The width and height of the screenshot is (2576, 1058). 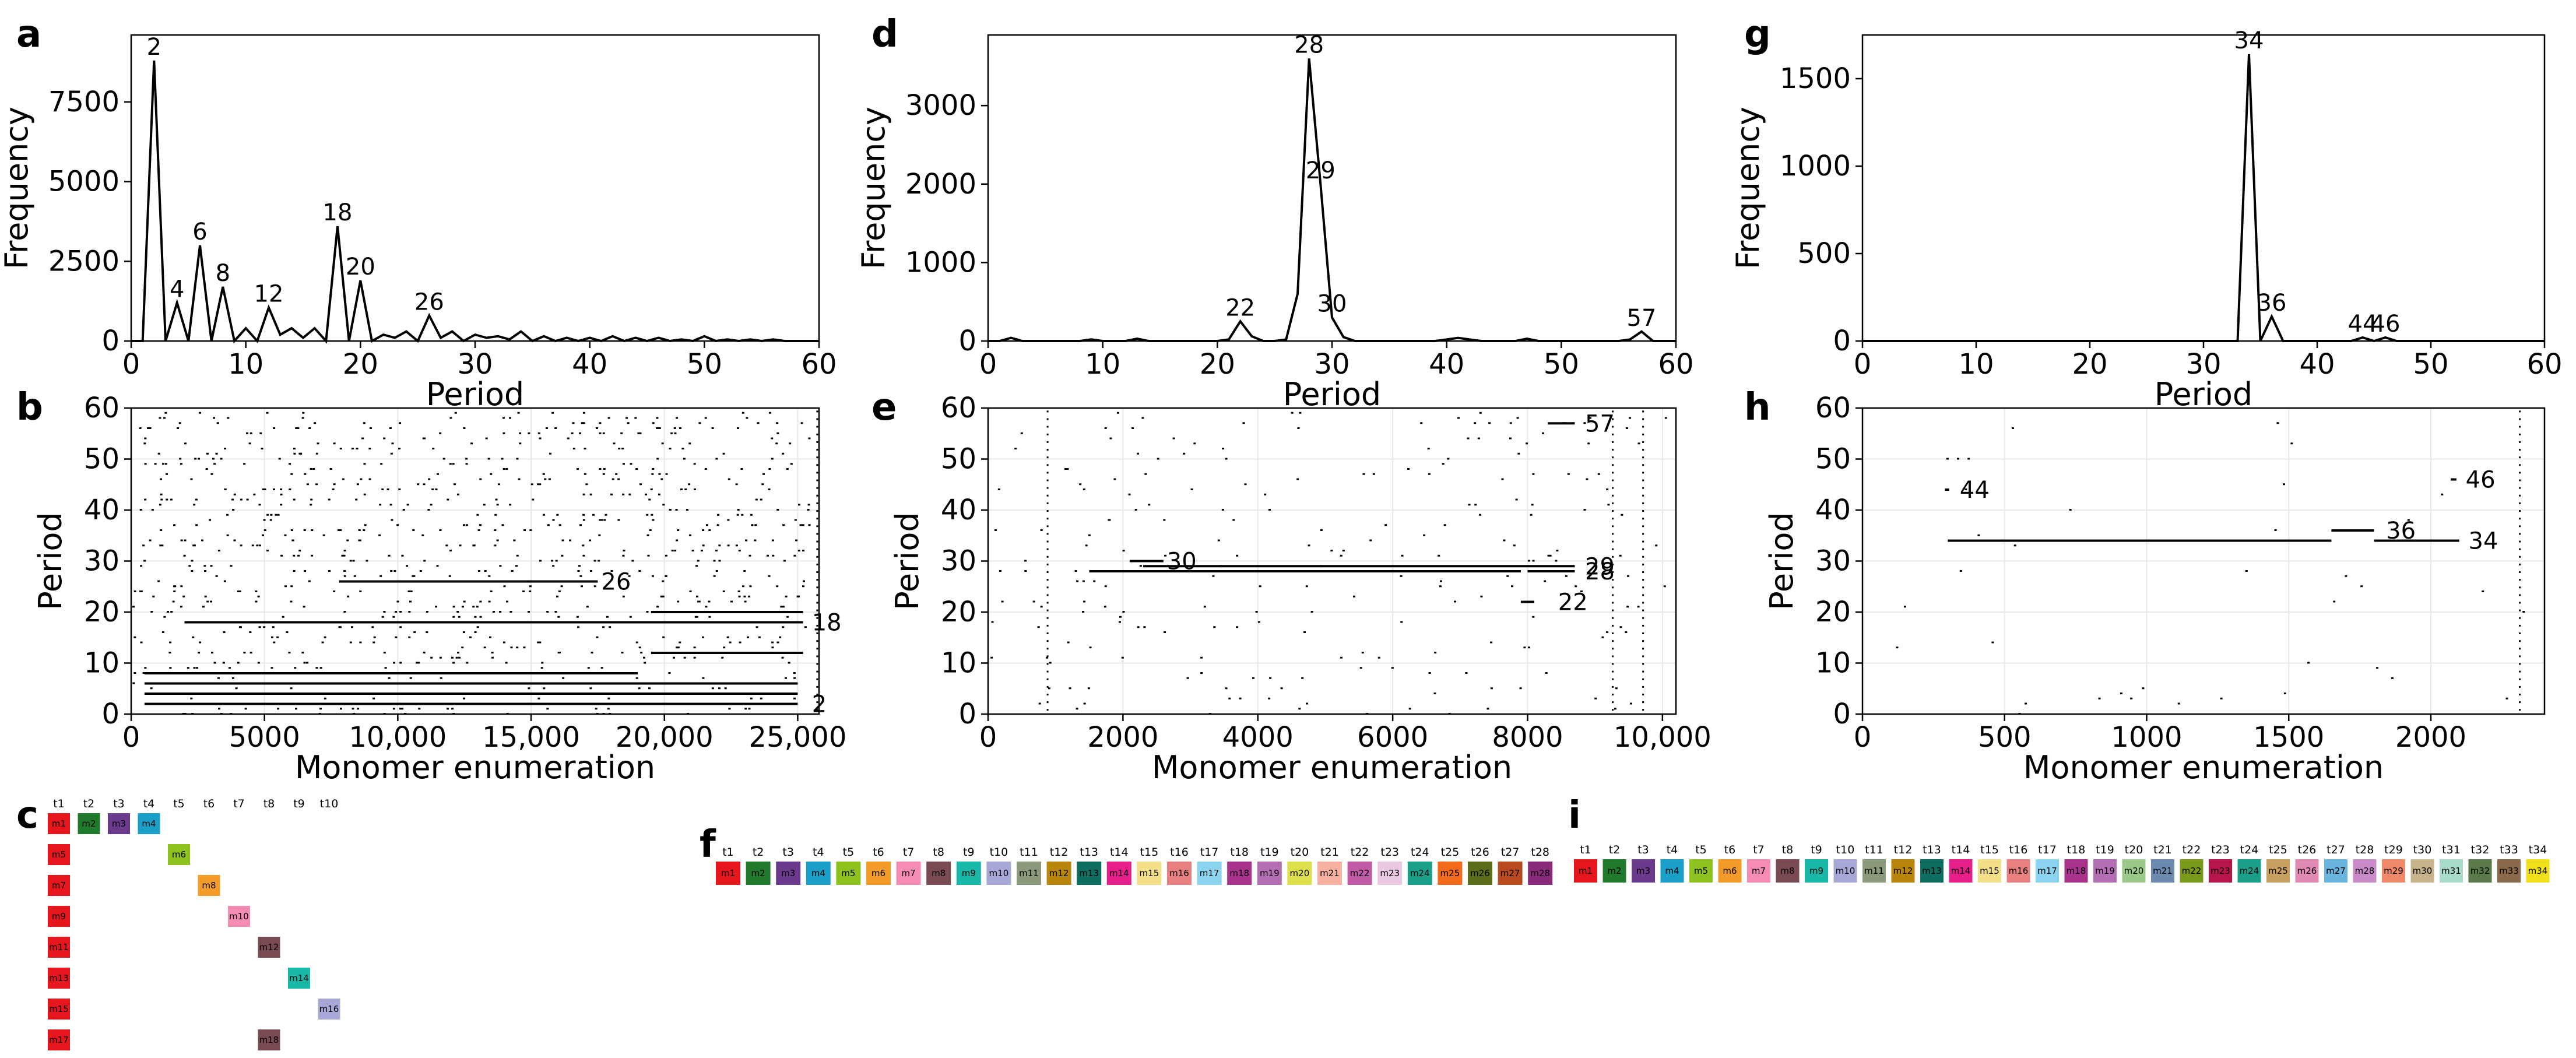 What do you see at coordinates (2483, 541) in the screenshot?
I see `annotation-label: 34` at bounding box center [2483, 541].